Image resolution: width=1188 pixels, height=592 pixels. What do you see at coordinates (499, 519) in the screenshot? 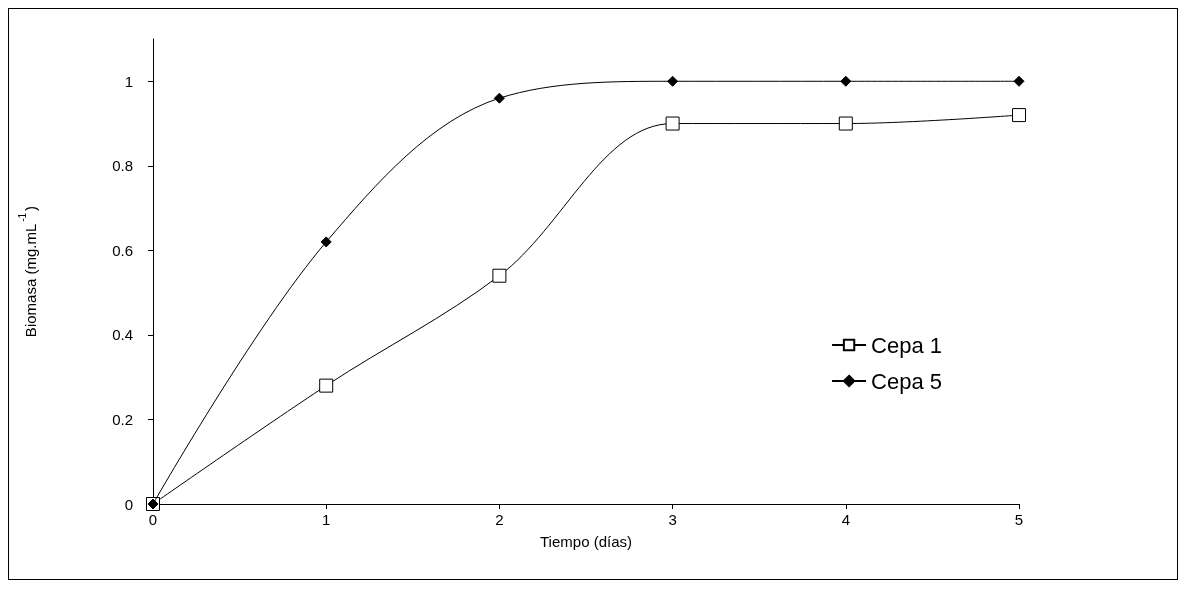
I see `x-tick-label: 2` at bounding box center [499, 519].